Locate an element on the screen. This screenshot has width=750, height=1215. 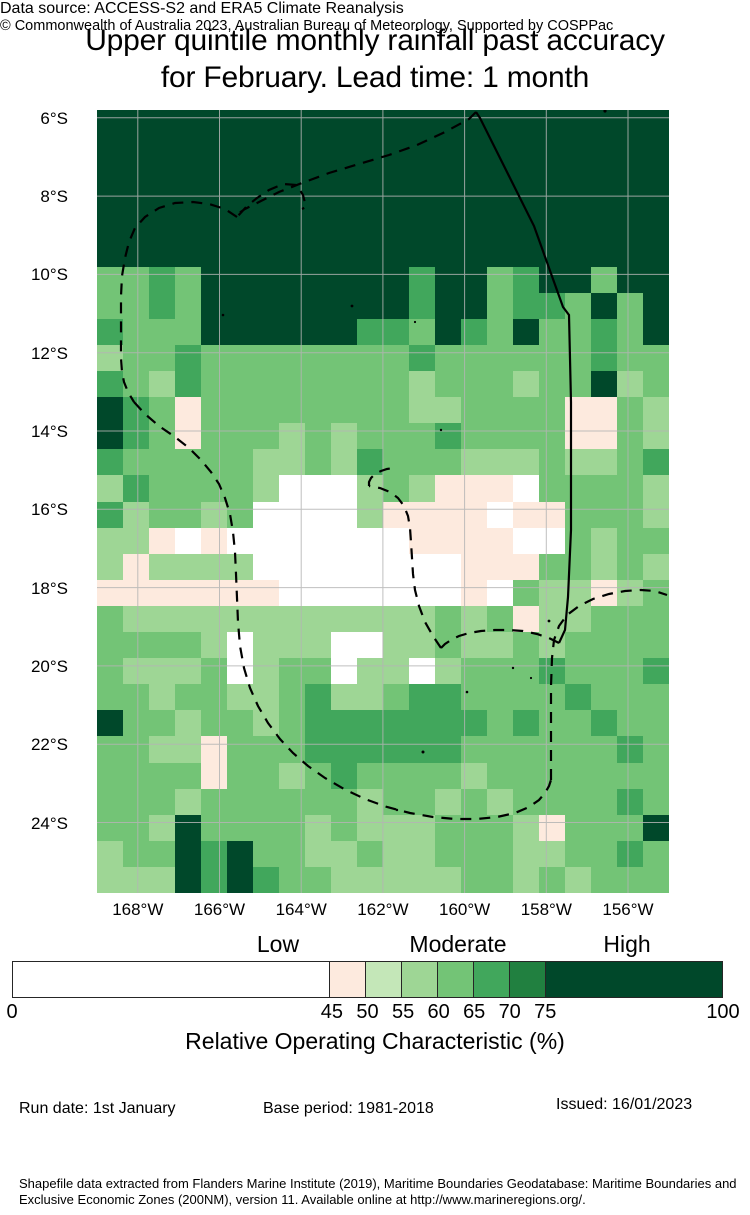
y-tick-label: 6°S is located at coordinates (54, 118).